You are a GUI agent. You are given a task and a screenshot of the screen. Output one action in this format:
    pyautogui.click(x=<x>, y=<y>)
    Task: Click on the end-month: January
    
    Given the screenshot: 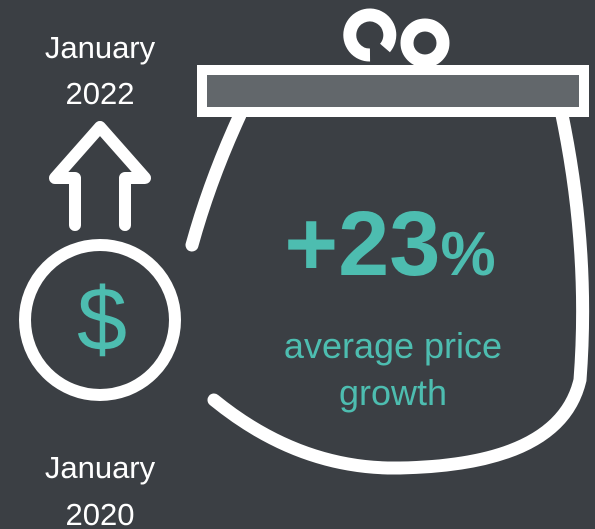 What is the action you would take?
    pyautogui.click(x=100, y=47)
    